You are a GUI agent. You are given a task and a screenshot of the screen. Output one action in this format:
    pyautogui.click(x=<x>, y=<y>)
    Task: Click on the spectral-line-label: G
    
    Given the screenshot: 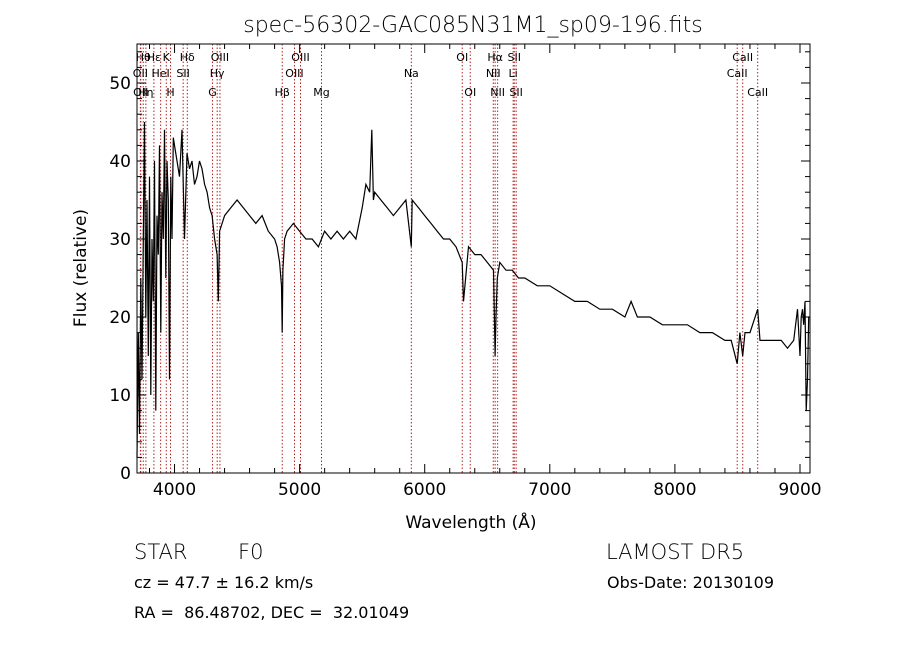 What is the action you would take?
    pyautogui.click(x=212, y=92)
    